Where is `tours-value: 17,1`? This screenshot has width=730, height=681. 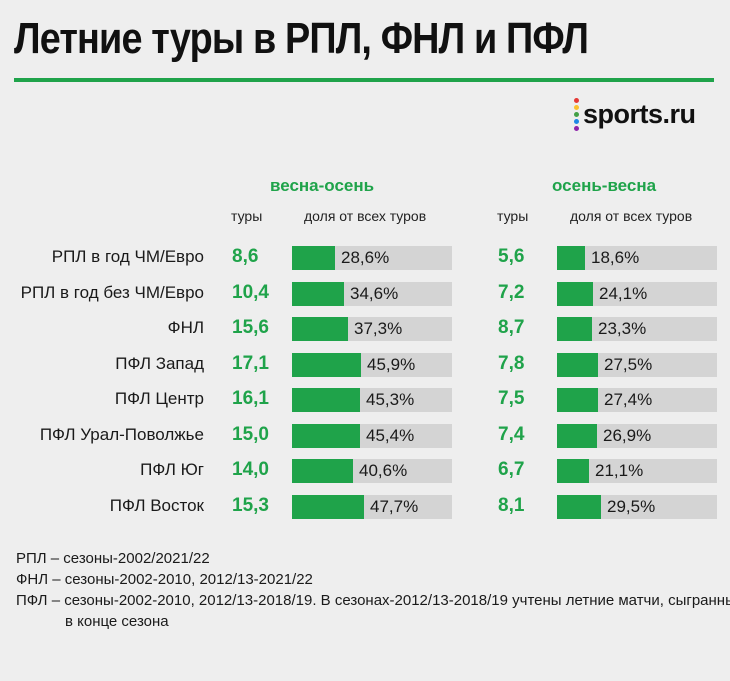
tours-value: 17,1 is located at coordinates (250, 363).